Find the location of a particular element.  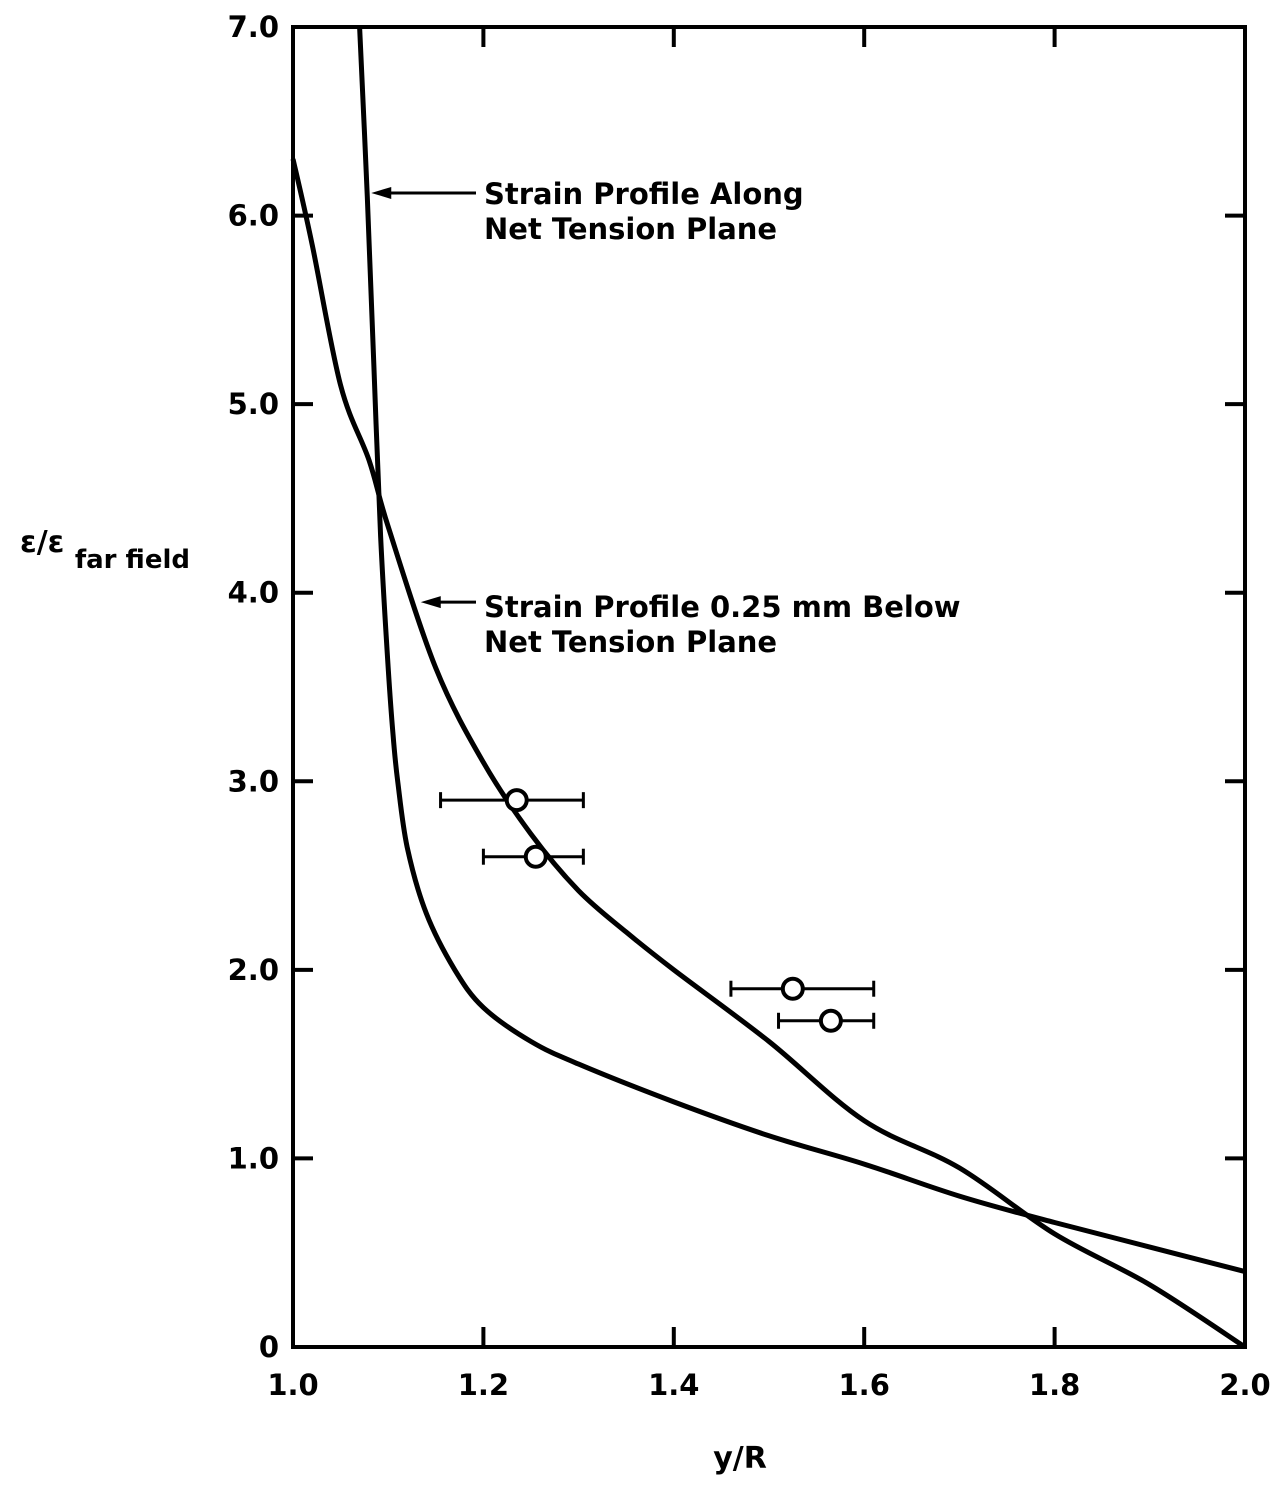

x-axis-label: y/R is located at coordinates (740, 1458).